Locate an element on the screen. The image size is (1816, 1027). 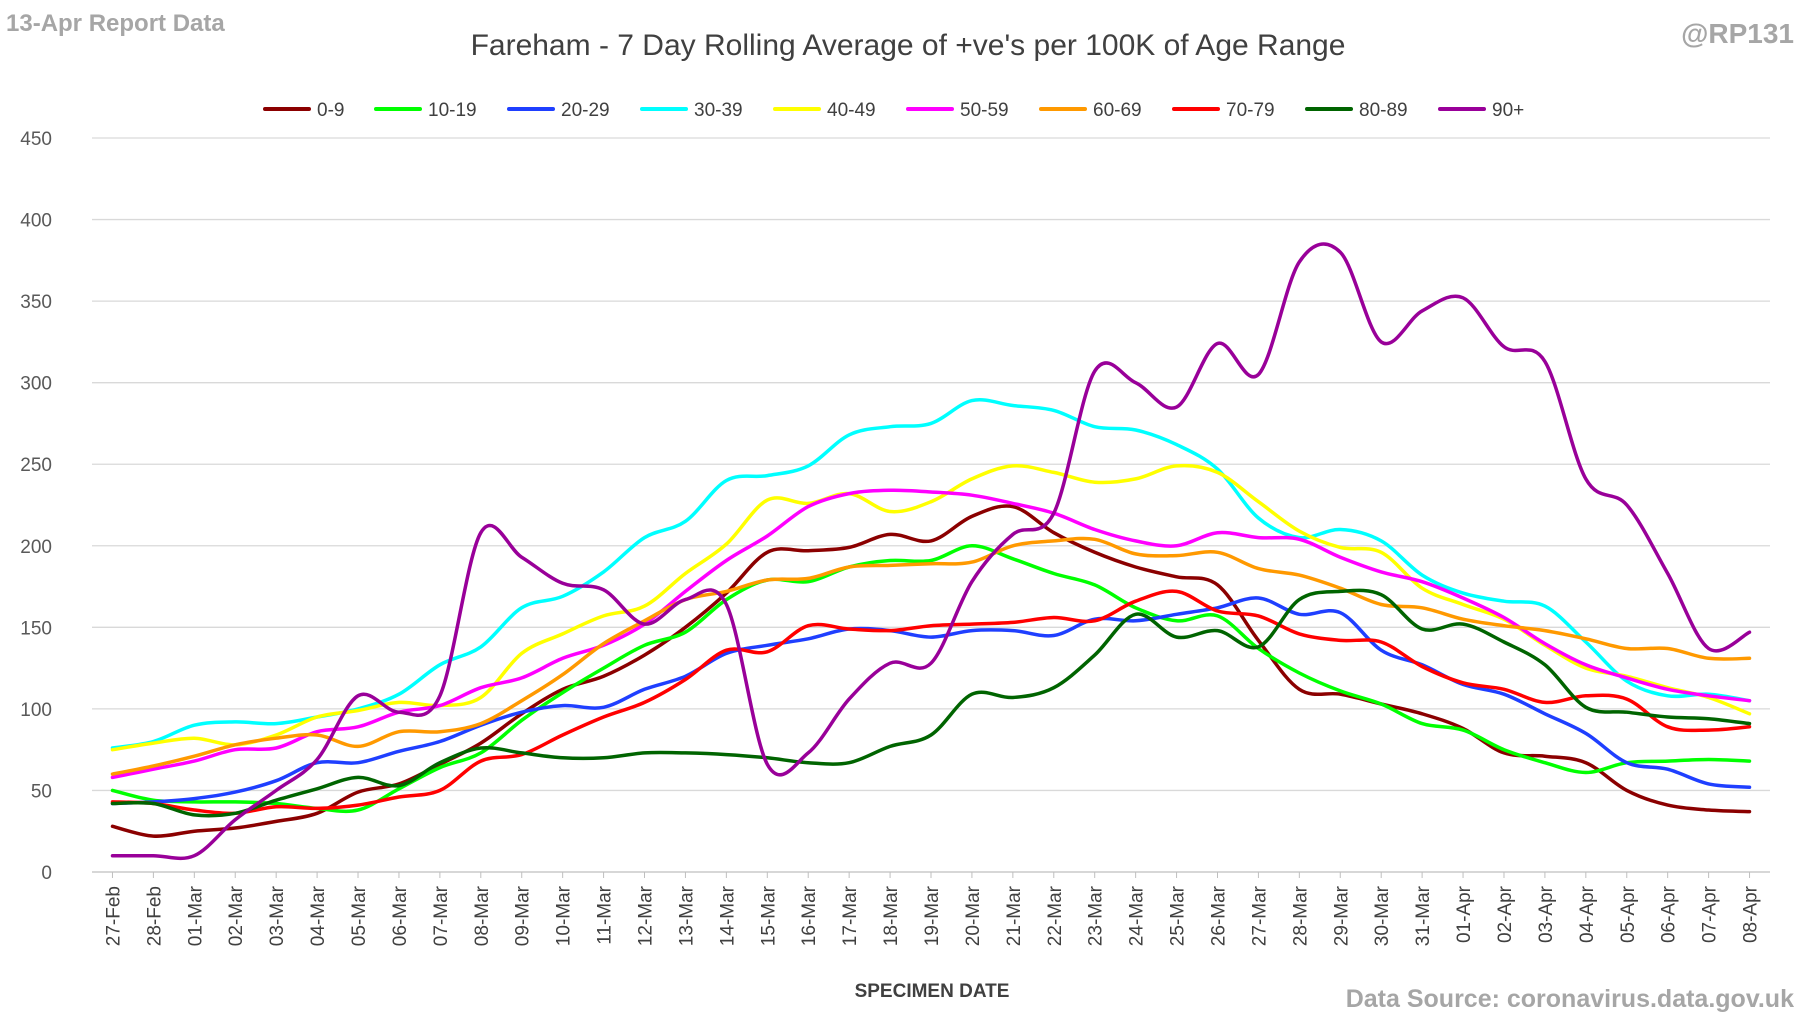
data-source-label: Data Source: coronavirus.data.gov.uk is located at coordinates (1569, 999).